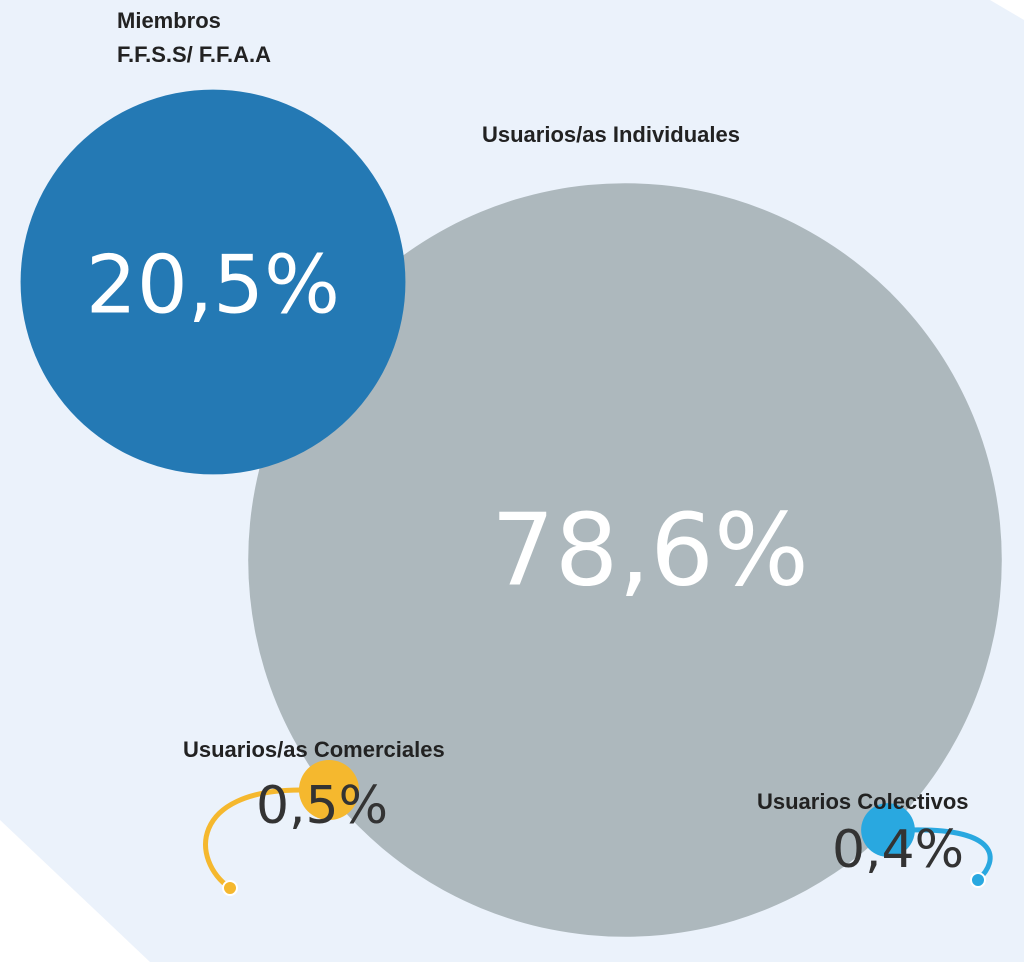  Describe the element at coordinates (650, 550) in the screenshot. I see `value-label: 78,6%` at that location.